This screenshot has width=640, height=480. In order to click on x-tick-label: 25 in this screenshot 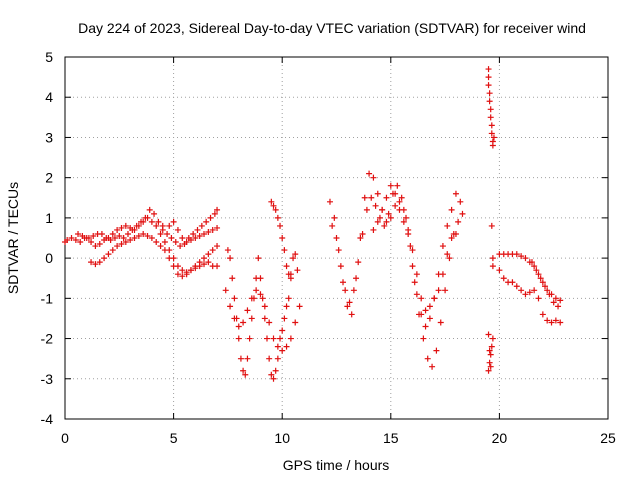, I will do `click(608, 438)`.